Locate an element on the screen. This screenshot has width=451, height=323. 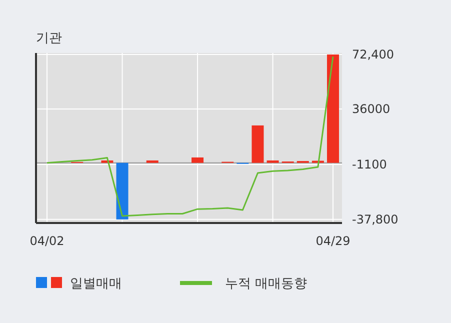
chart-title: 기관 is located at coordinates (49, 38).